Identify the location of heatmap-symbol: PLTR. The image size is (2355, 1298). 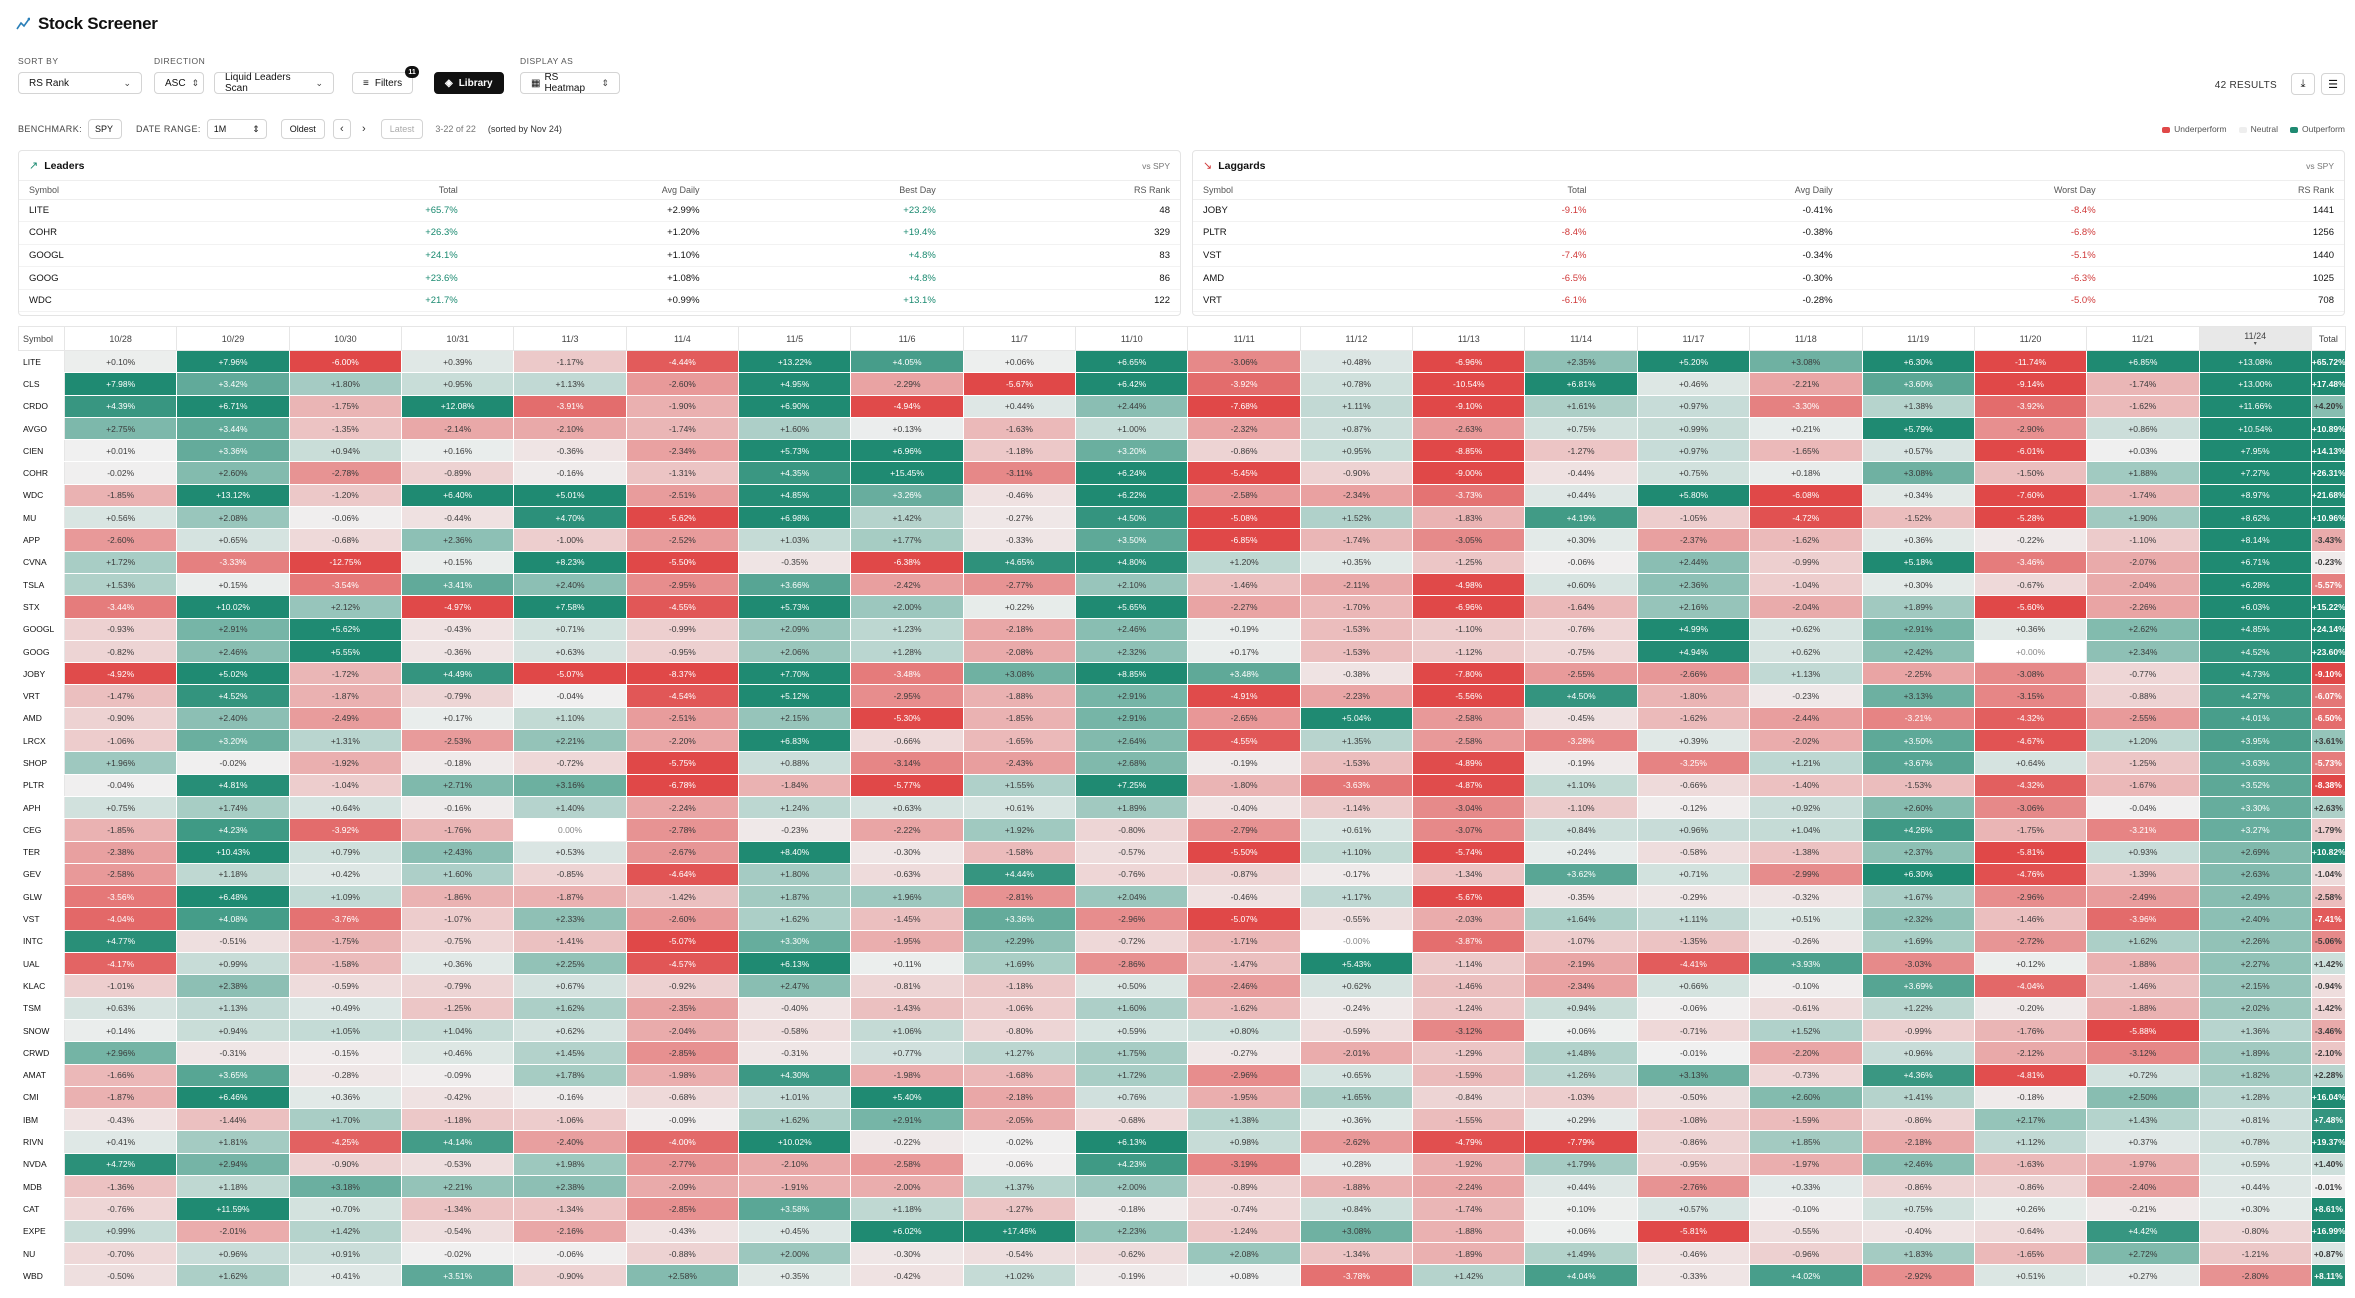
(41, 785).